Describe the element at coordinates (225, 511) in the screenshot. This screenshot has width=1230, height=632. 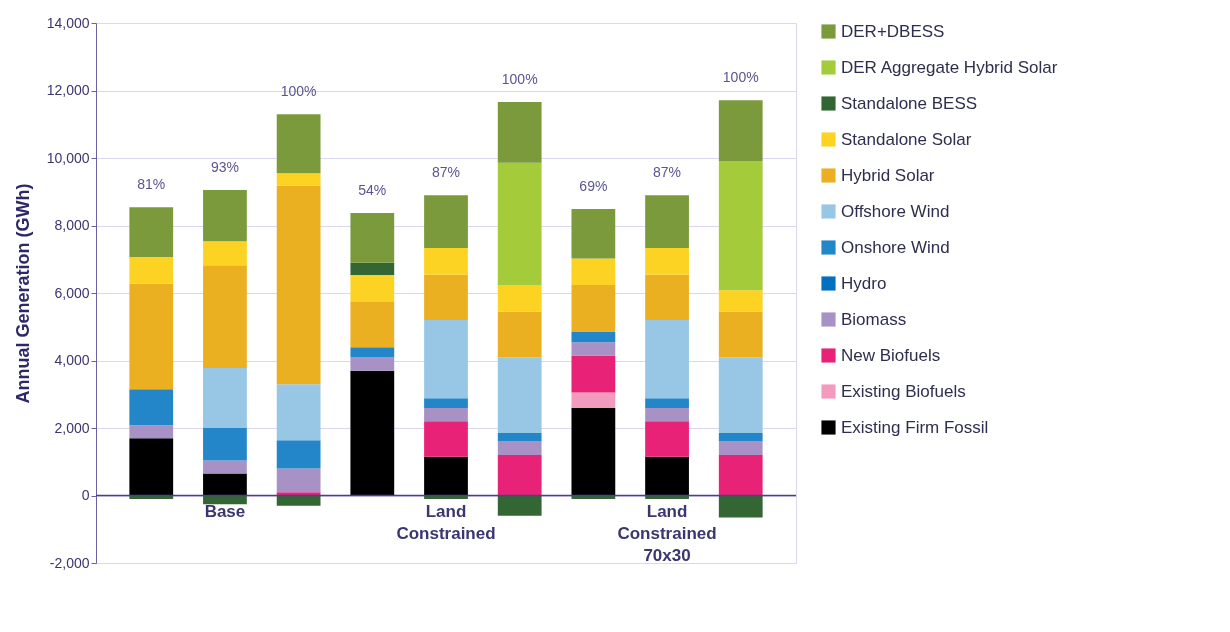
I see `x-tick-label: Base` at that location.